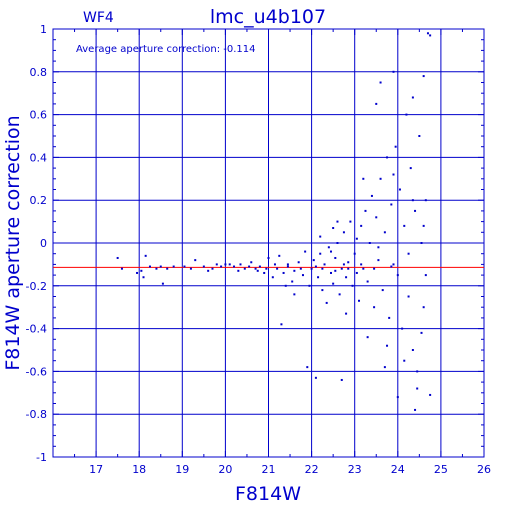 This screenshot has height=512, width=512. Describe the element at coordinates (166, 49) in the screenshot. I see `average-correction-annotation: Average aperture correction: -0.114` at that location.